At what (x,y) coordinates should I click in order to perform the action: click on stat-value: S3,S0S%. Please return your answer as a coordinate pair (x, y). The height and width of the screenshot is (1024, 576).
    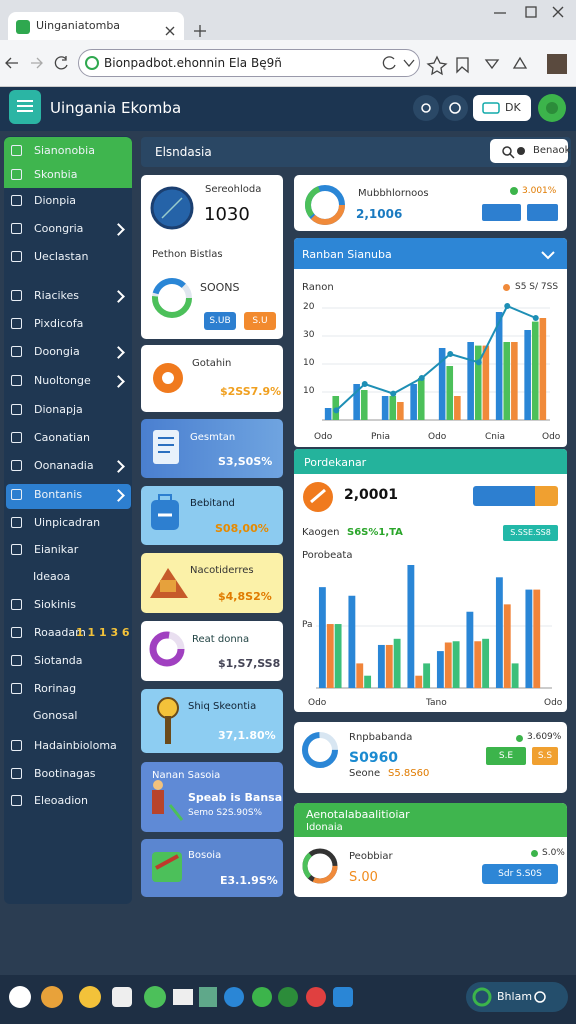
    Looking at the image, I should click on (245, 461).